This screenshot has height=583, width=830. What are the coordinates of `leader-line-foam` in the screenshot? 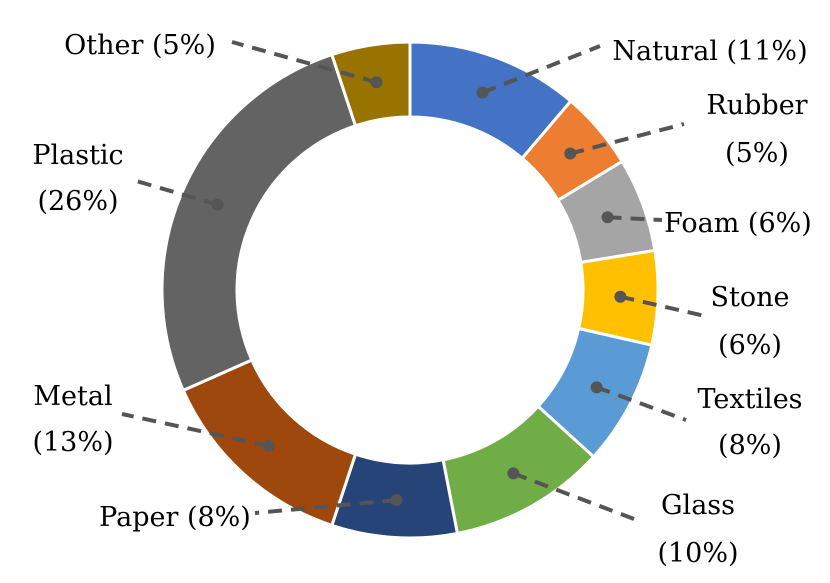 It's located at (635, 218).